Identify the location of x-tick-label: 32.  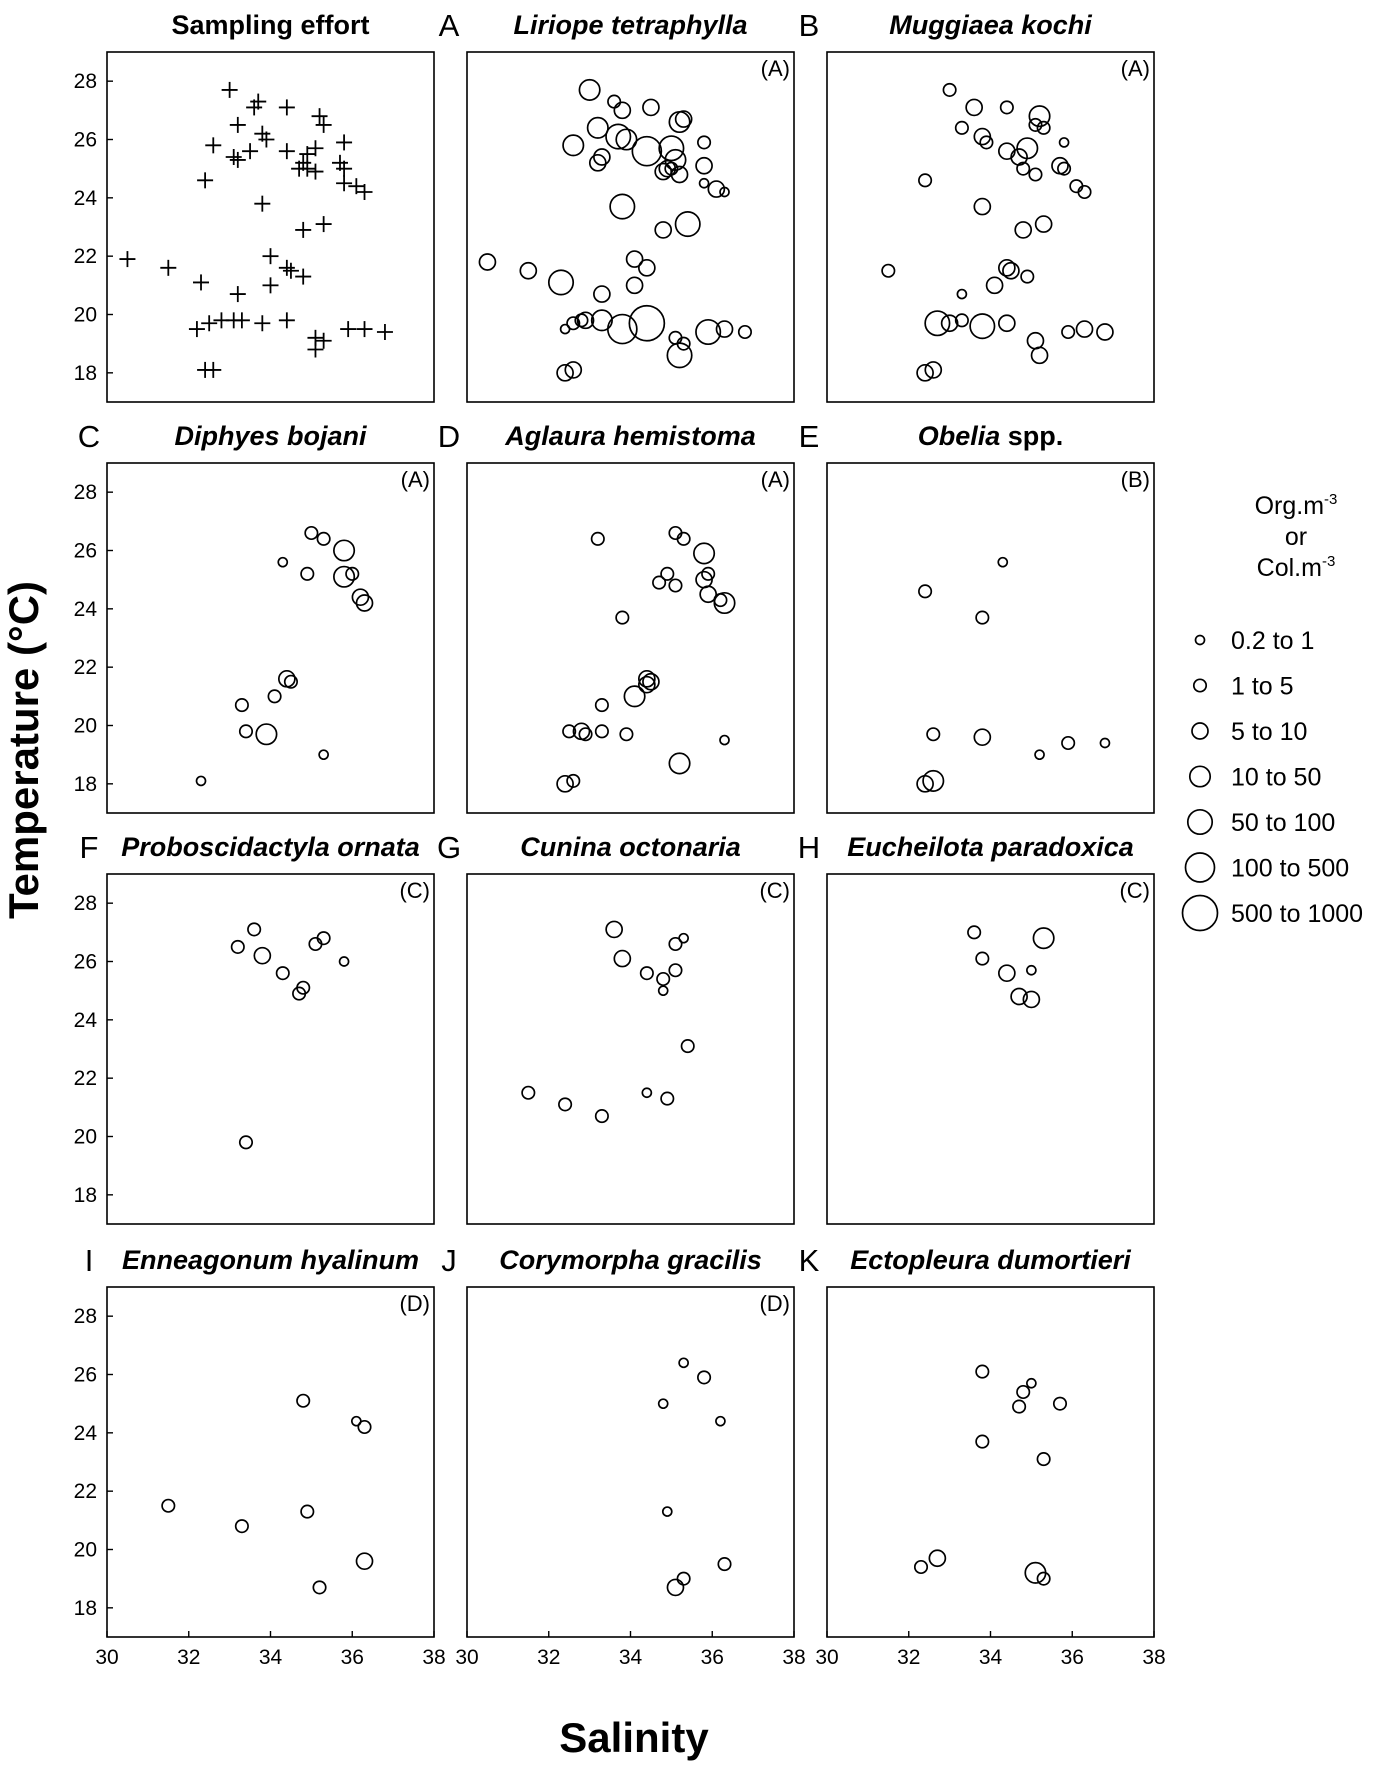
(548, 1657).